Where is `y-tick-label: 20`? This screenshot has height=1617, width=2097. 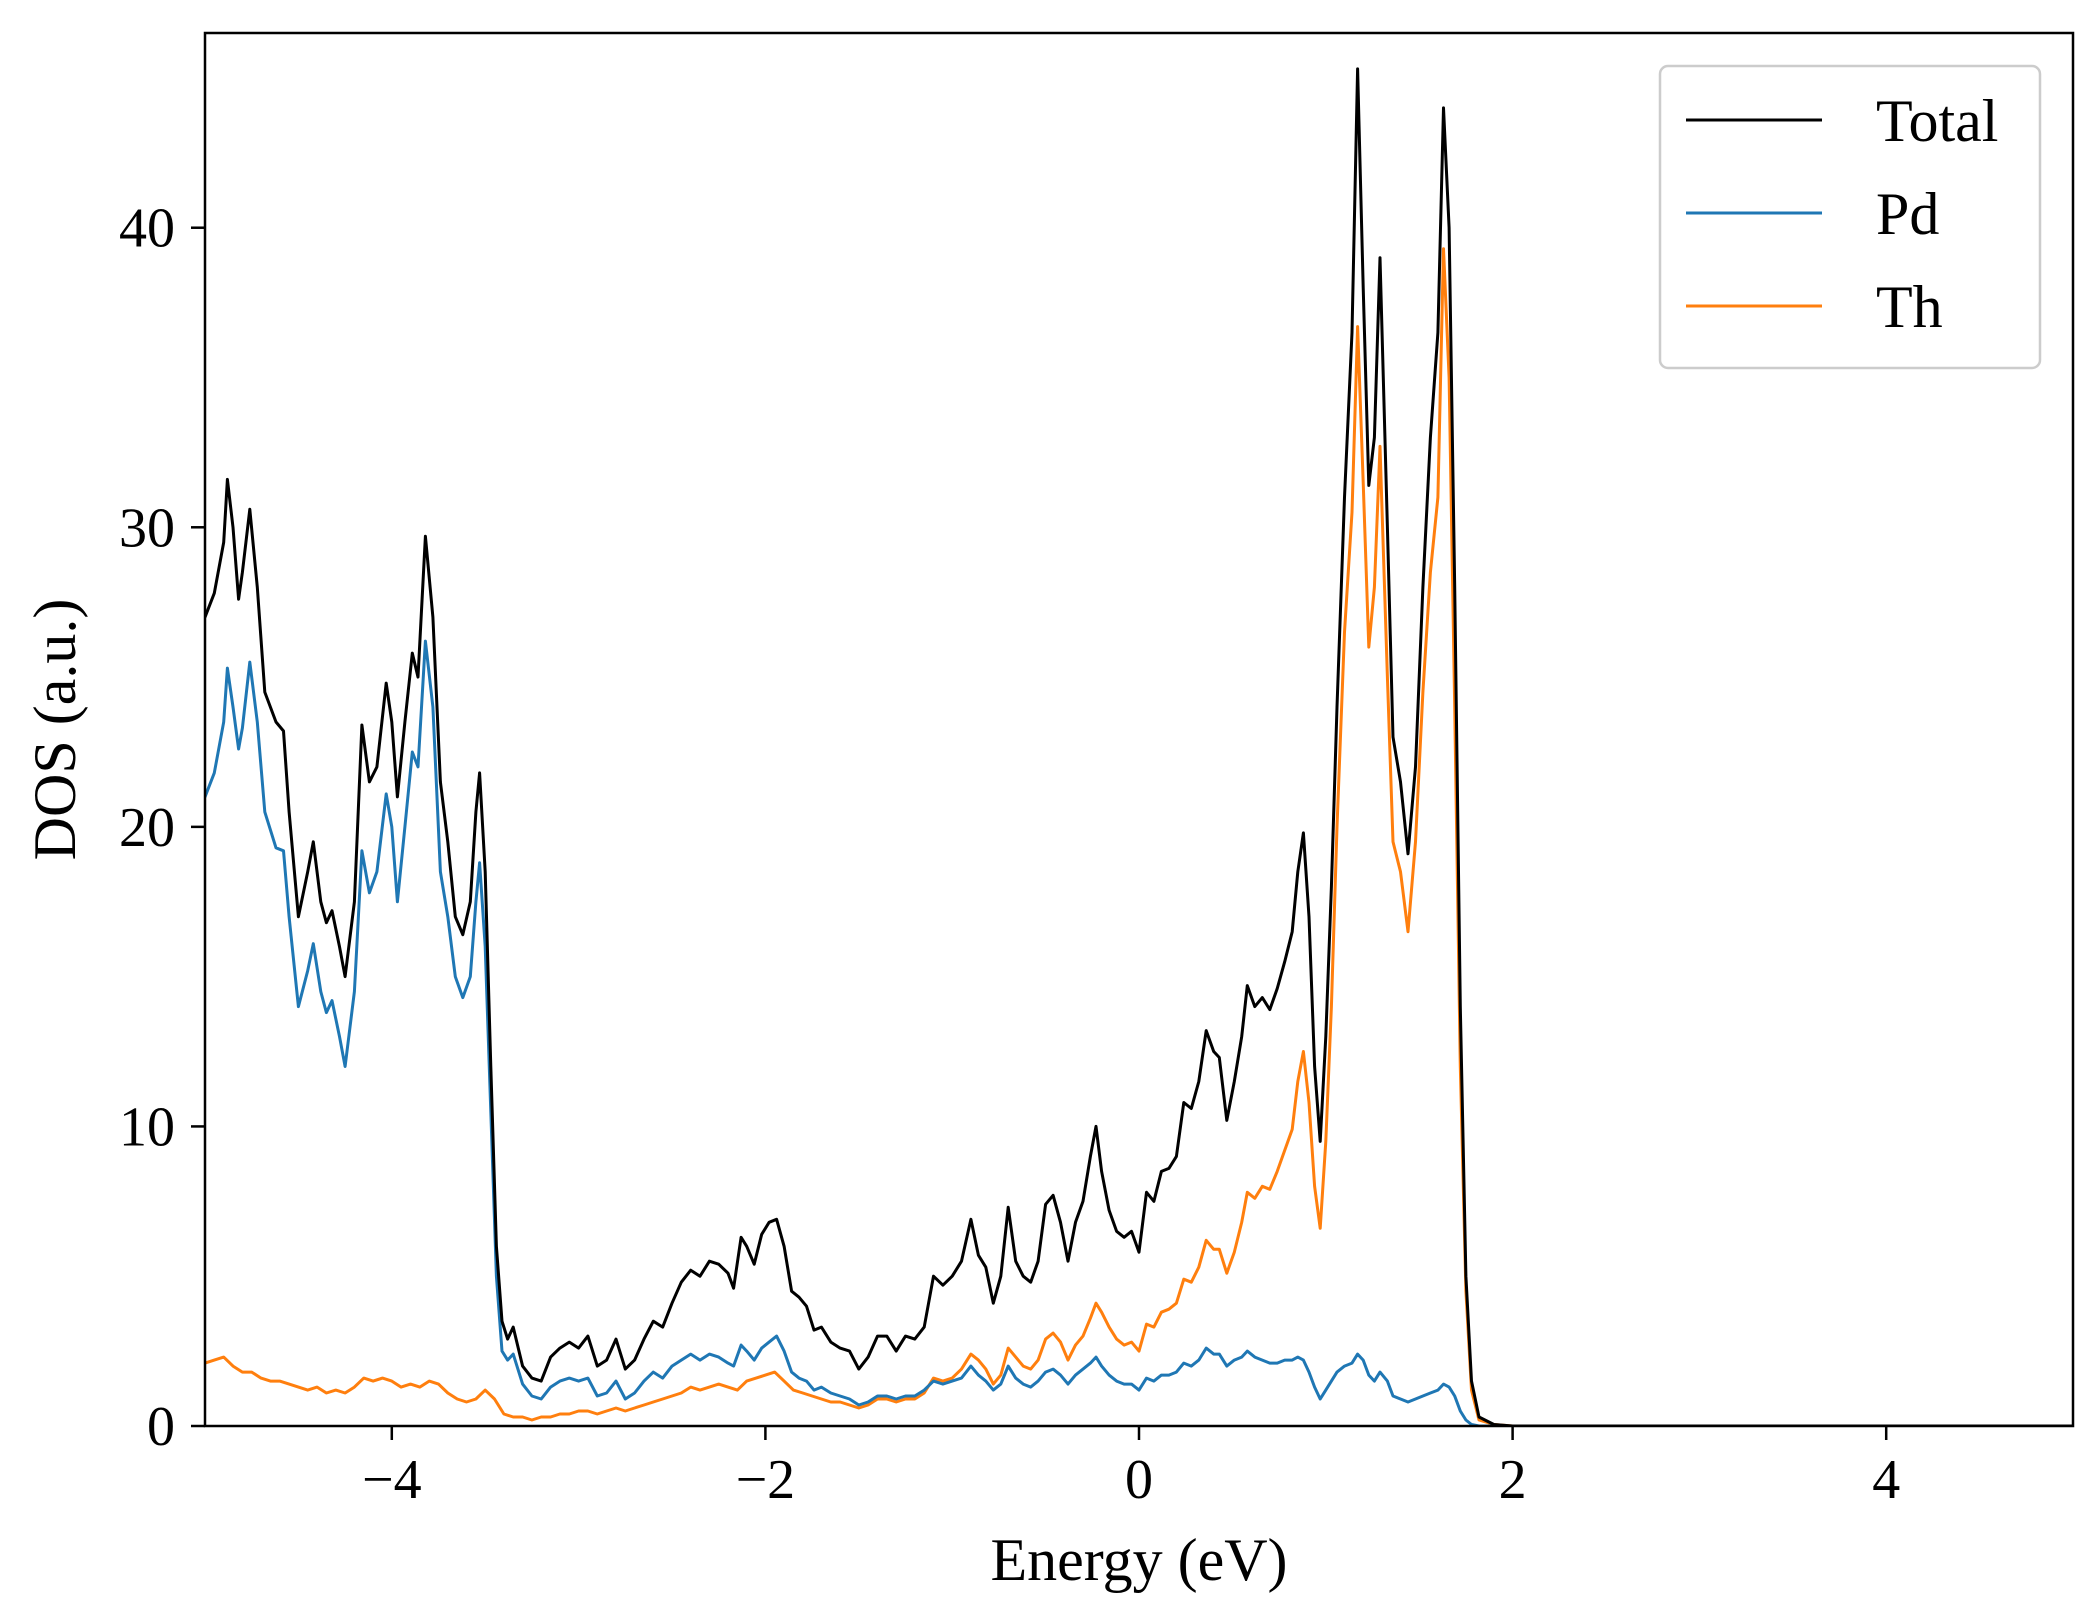 y-tick-label: 20 is located at coordinates (147, 828).